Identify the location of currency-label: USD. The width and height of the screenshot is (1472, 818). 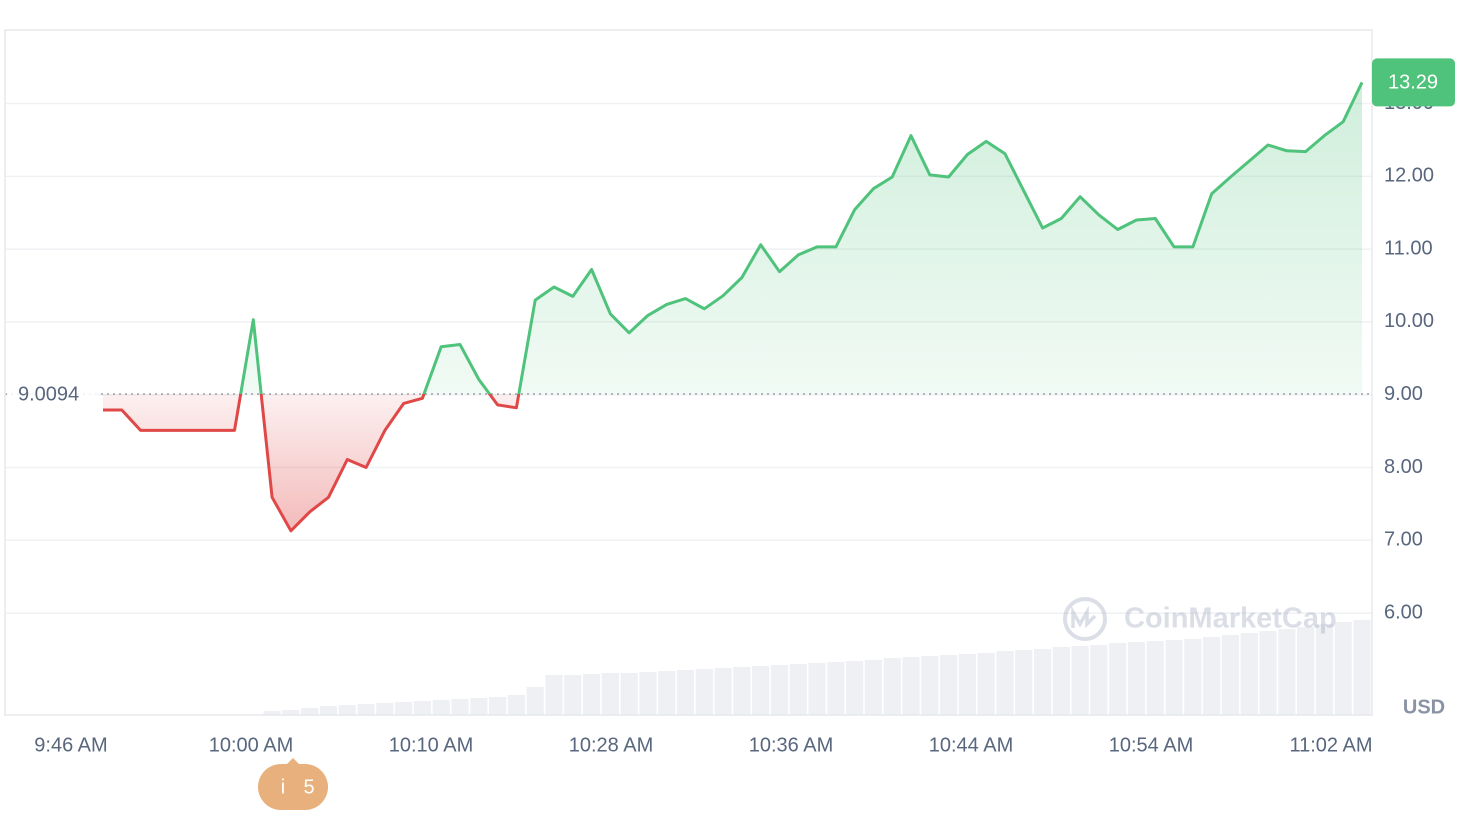
(1424, 707).